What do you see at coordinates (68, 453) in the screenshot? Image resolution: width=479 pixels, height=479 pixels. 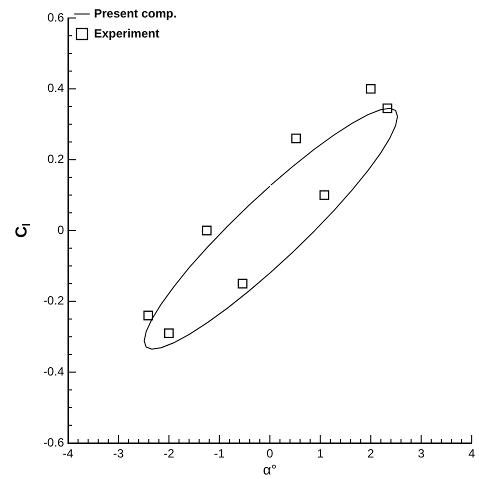 I see `x-tick-label: -4` at bounding box center [68, 453].